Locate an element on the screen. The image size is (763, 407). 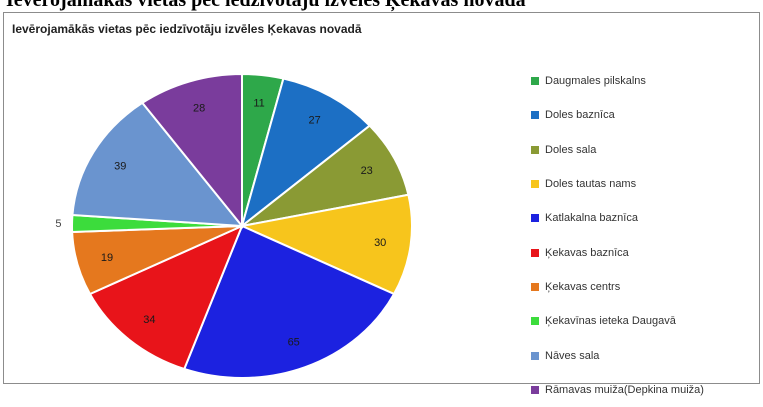
legend-item: Daugmales pilskalns is located at coordinates (645, 81).